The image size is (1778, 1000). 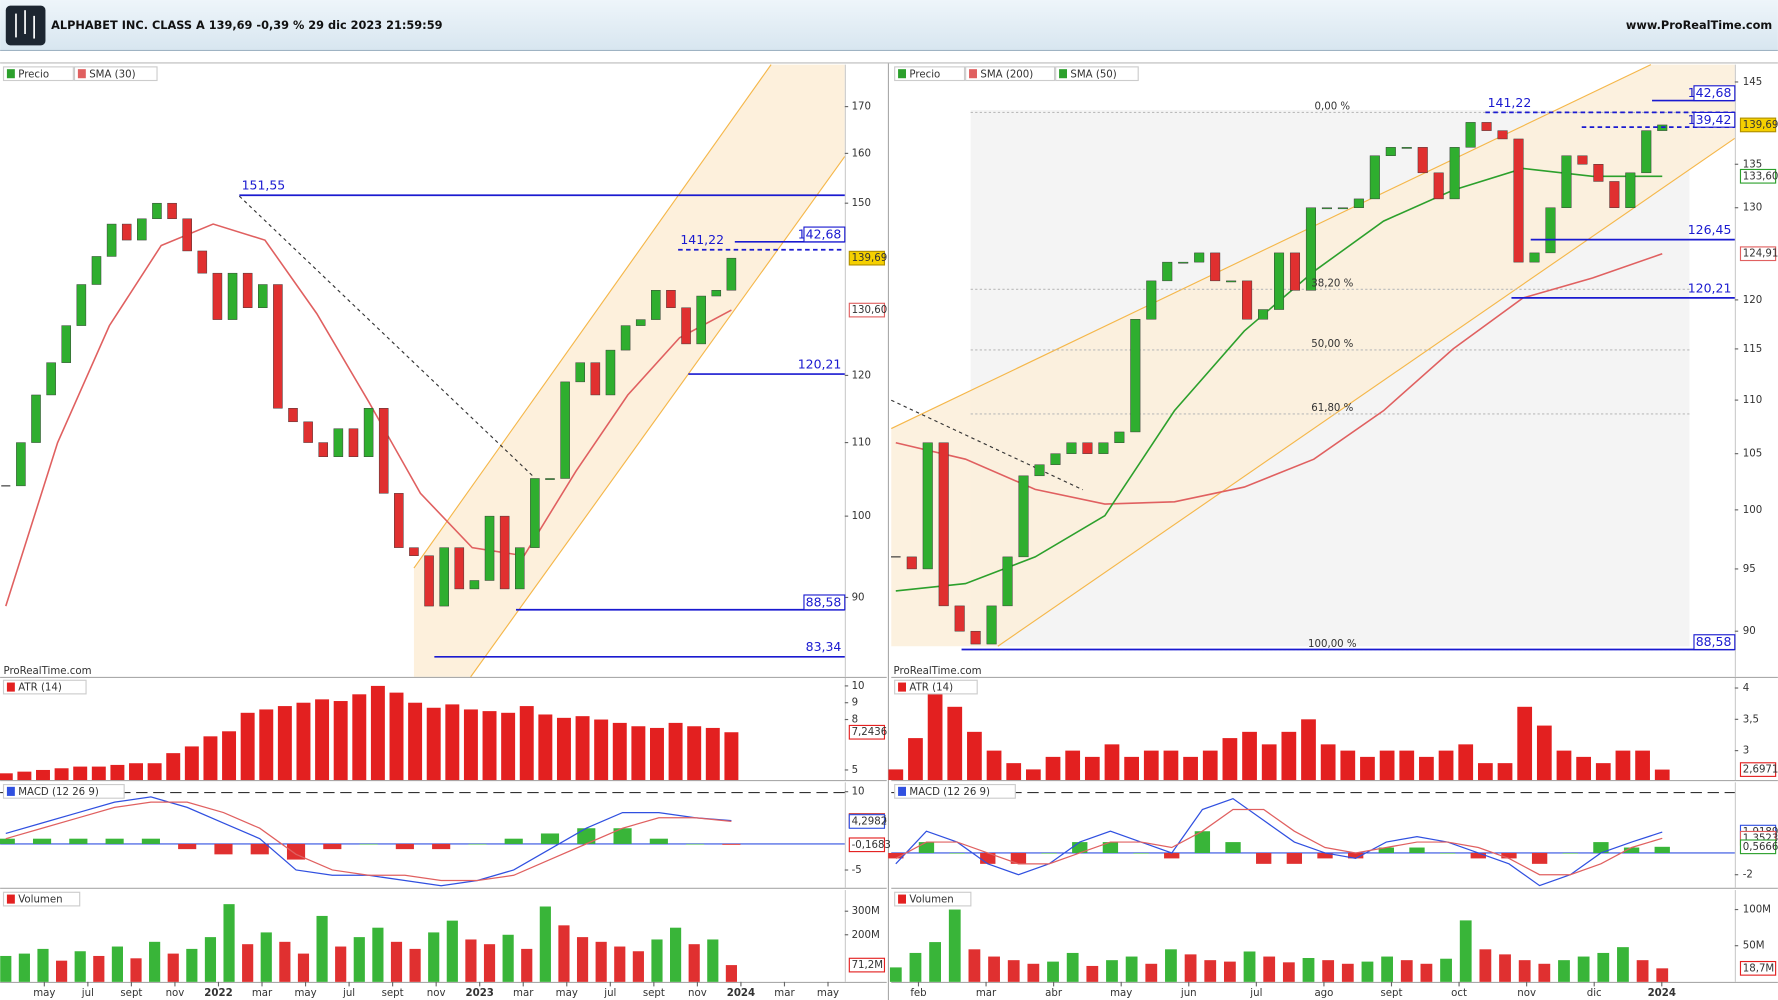 What do you see at coordinates (393, 993) in the screenshot?
I see `x-tick-label: sept` at bounding box center [393, 993].